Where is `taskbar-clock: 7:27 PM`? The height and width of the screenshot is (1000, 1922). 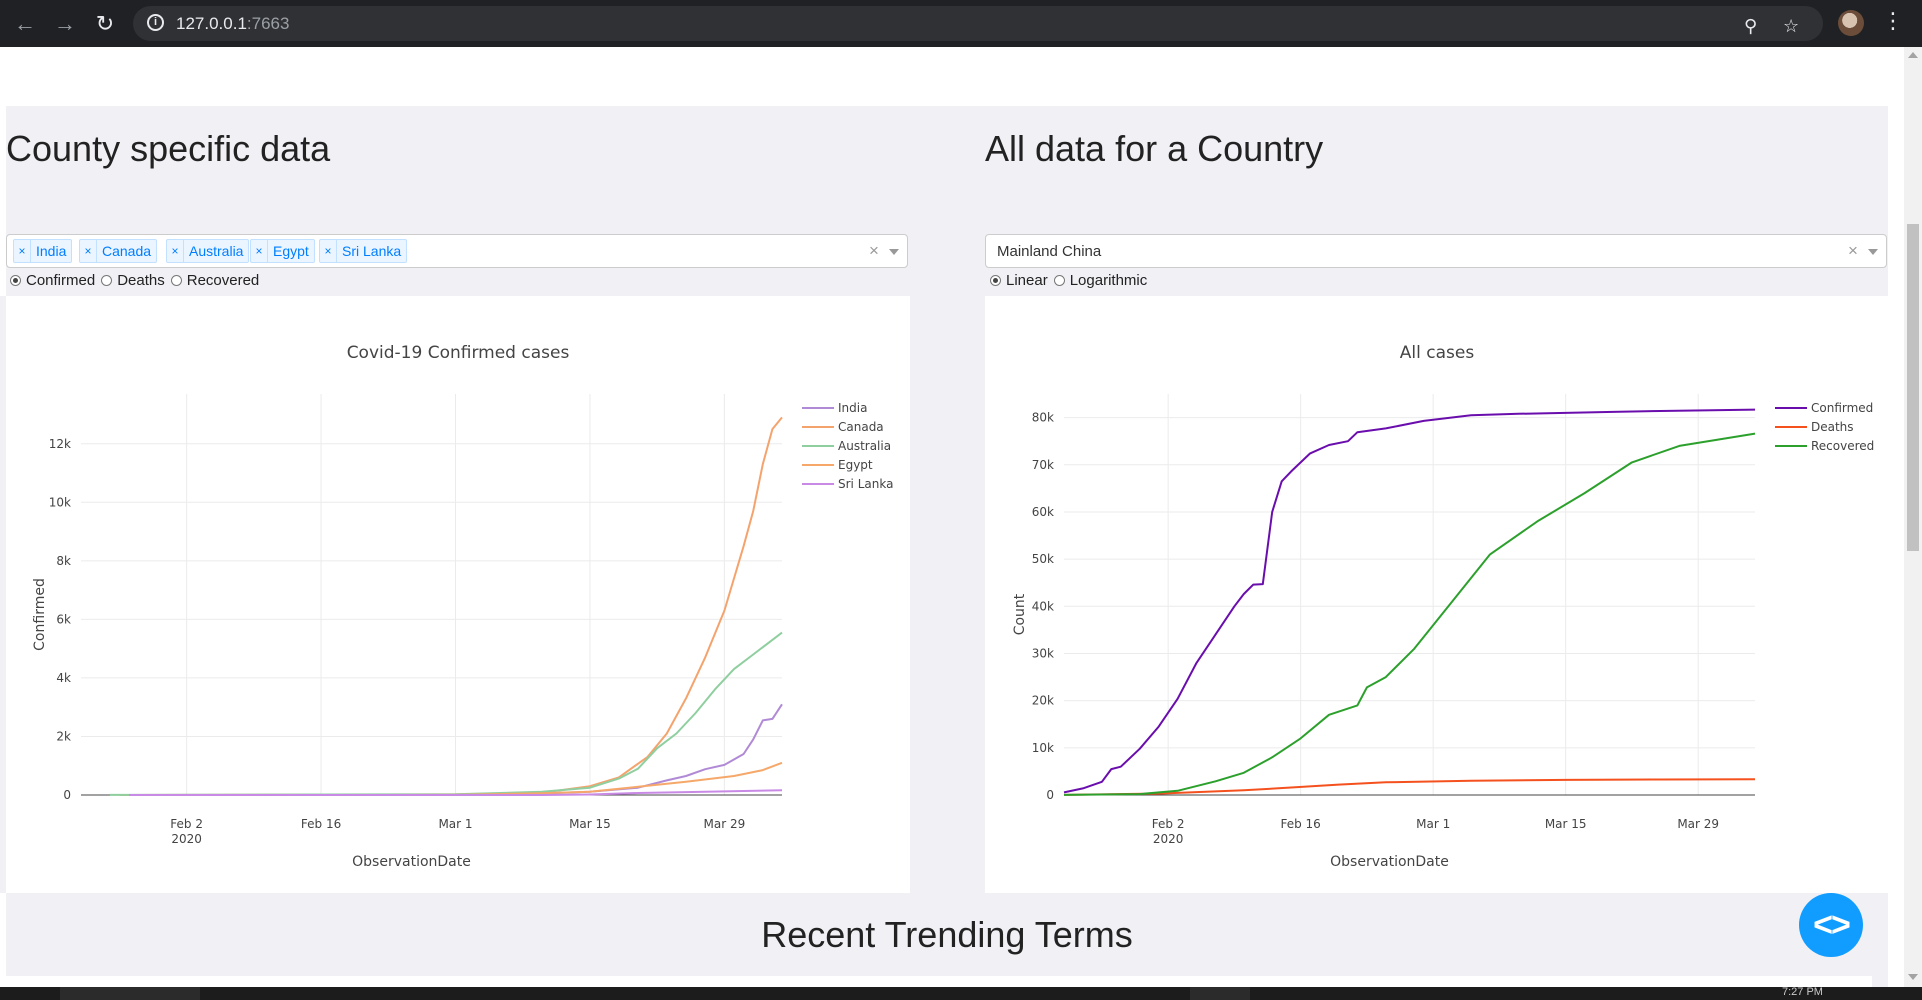 taskbar-clock: 7:27 PM is located at coordinates (1802, 992).